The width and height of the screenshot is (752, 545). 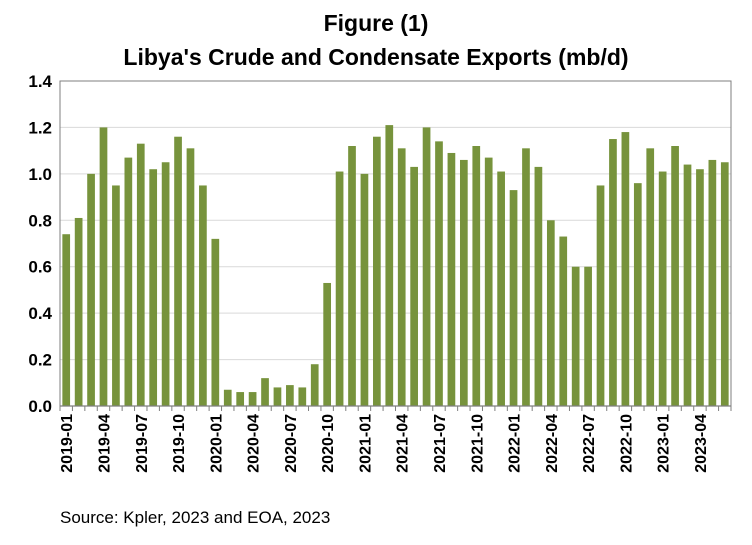 What do you see at coordinates (365, 443) in the screenshot?
I see `x-tick-label: 2021-01` at bounding box center [365, 443].